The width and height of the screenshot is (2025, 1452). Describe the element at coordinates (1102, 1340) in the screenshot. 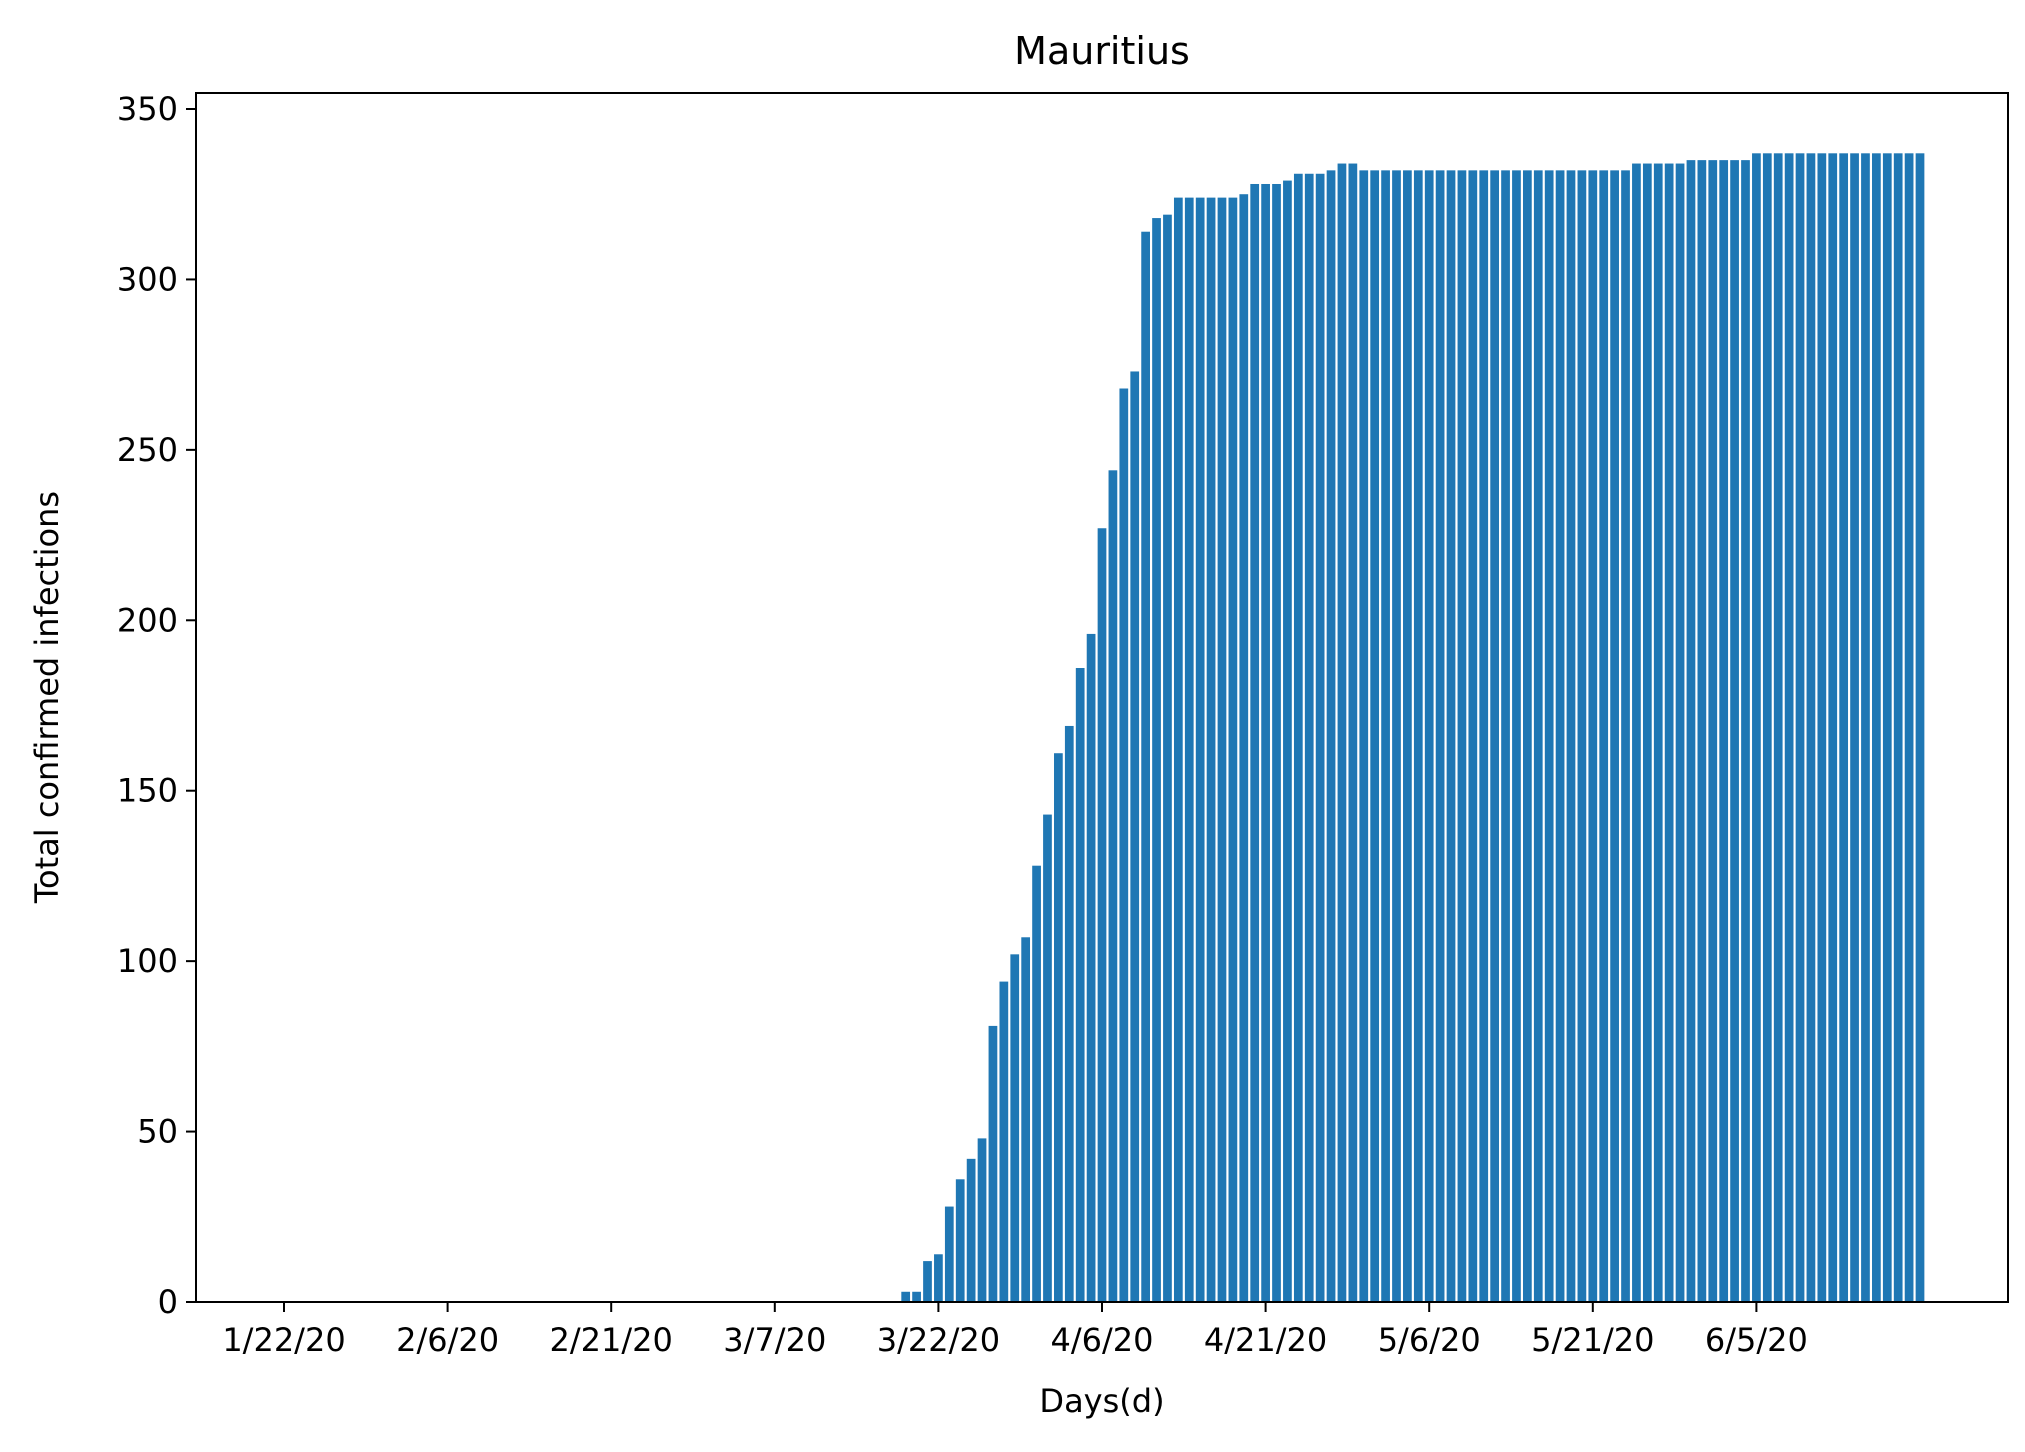

I see `x-tick-label: 4/6/20` at that location.